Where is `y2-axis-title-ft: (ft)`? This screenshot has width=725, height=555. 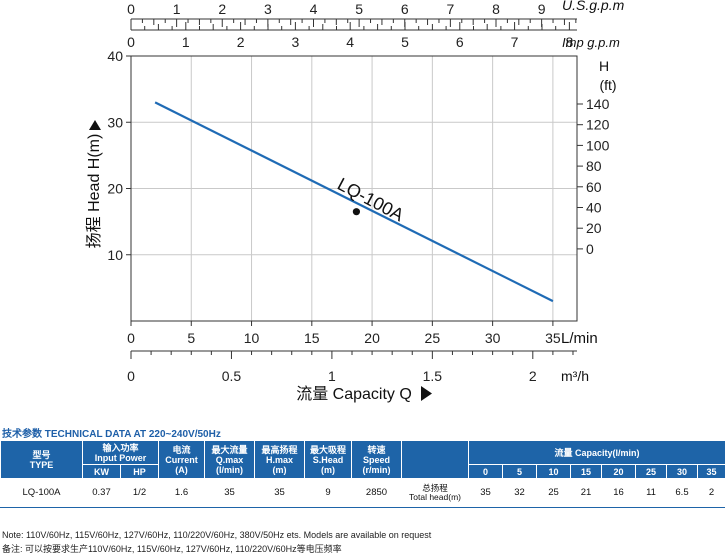
y2-axis-title-ft: (ft) is located at coordinates (607, 85).